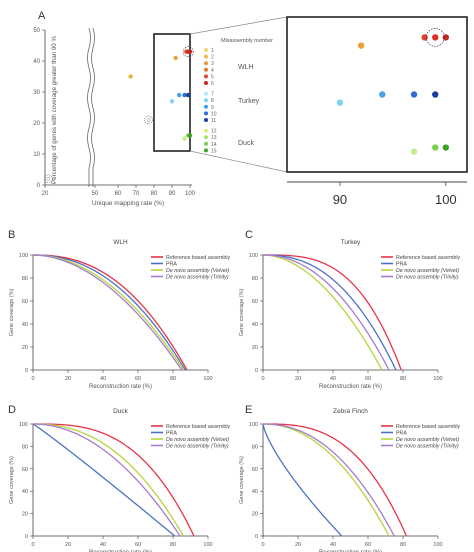 The width and height of the screenshot is (474, 552). I want to click on panel-letter-d: D, so click(12, 410).